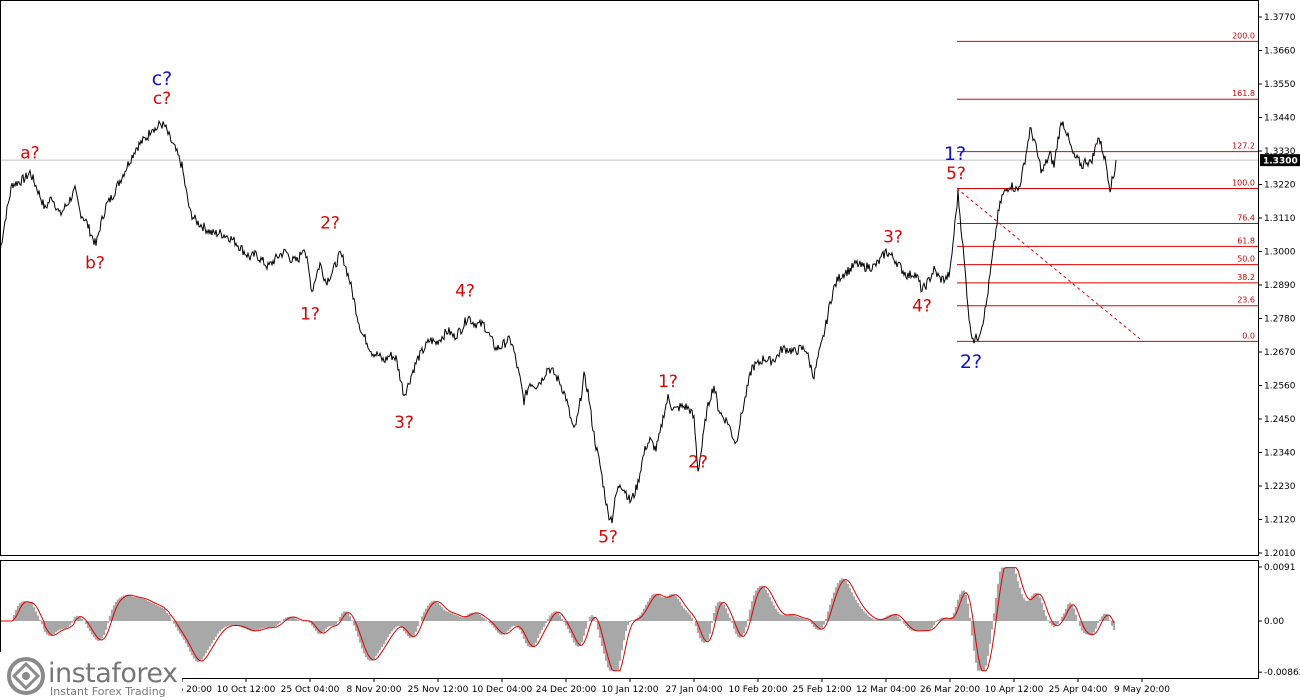 This screenshot has width=1300, height=700. I want to click on x-tick-label: 25 Feb 12:00, so click(821, 690).